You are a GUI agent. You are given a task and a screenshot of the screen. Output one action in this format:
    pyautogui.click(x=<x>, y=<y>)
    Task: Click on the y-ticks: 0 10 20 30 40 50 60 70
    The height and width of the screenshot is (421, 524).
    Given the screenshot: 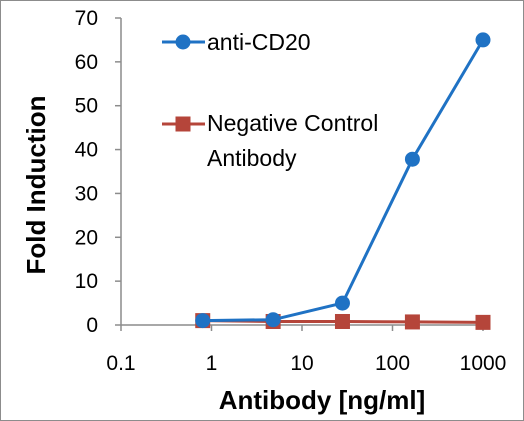 What is the action you would take?
    pyautogui.click(x=98, y=172)
    